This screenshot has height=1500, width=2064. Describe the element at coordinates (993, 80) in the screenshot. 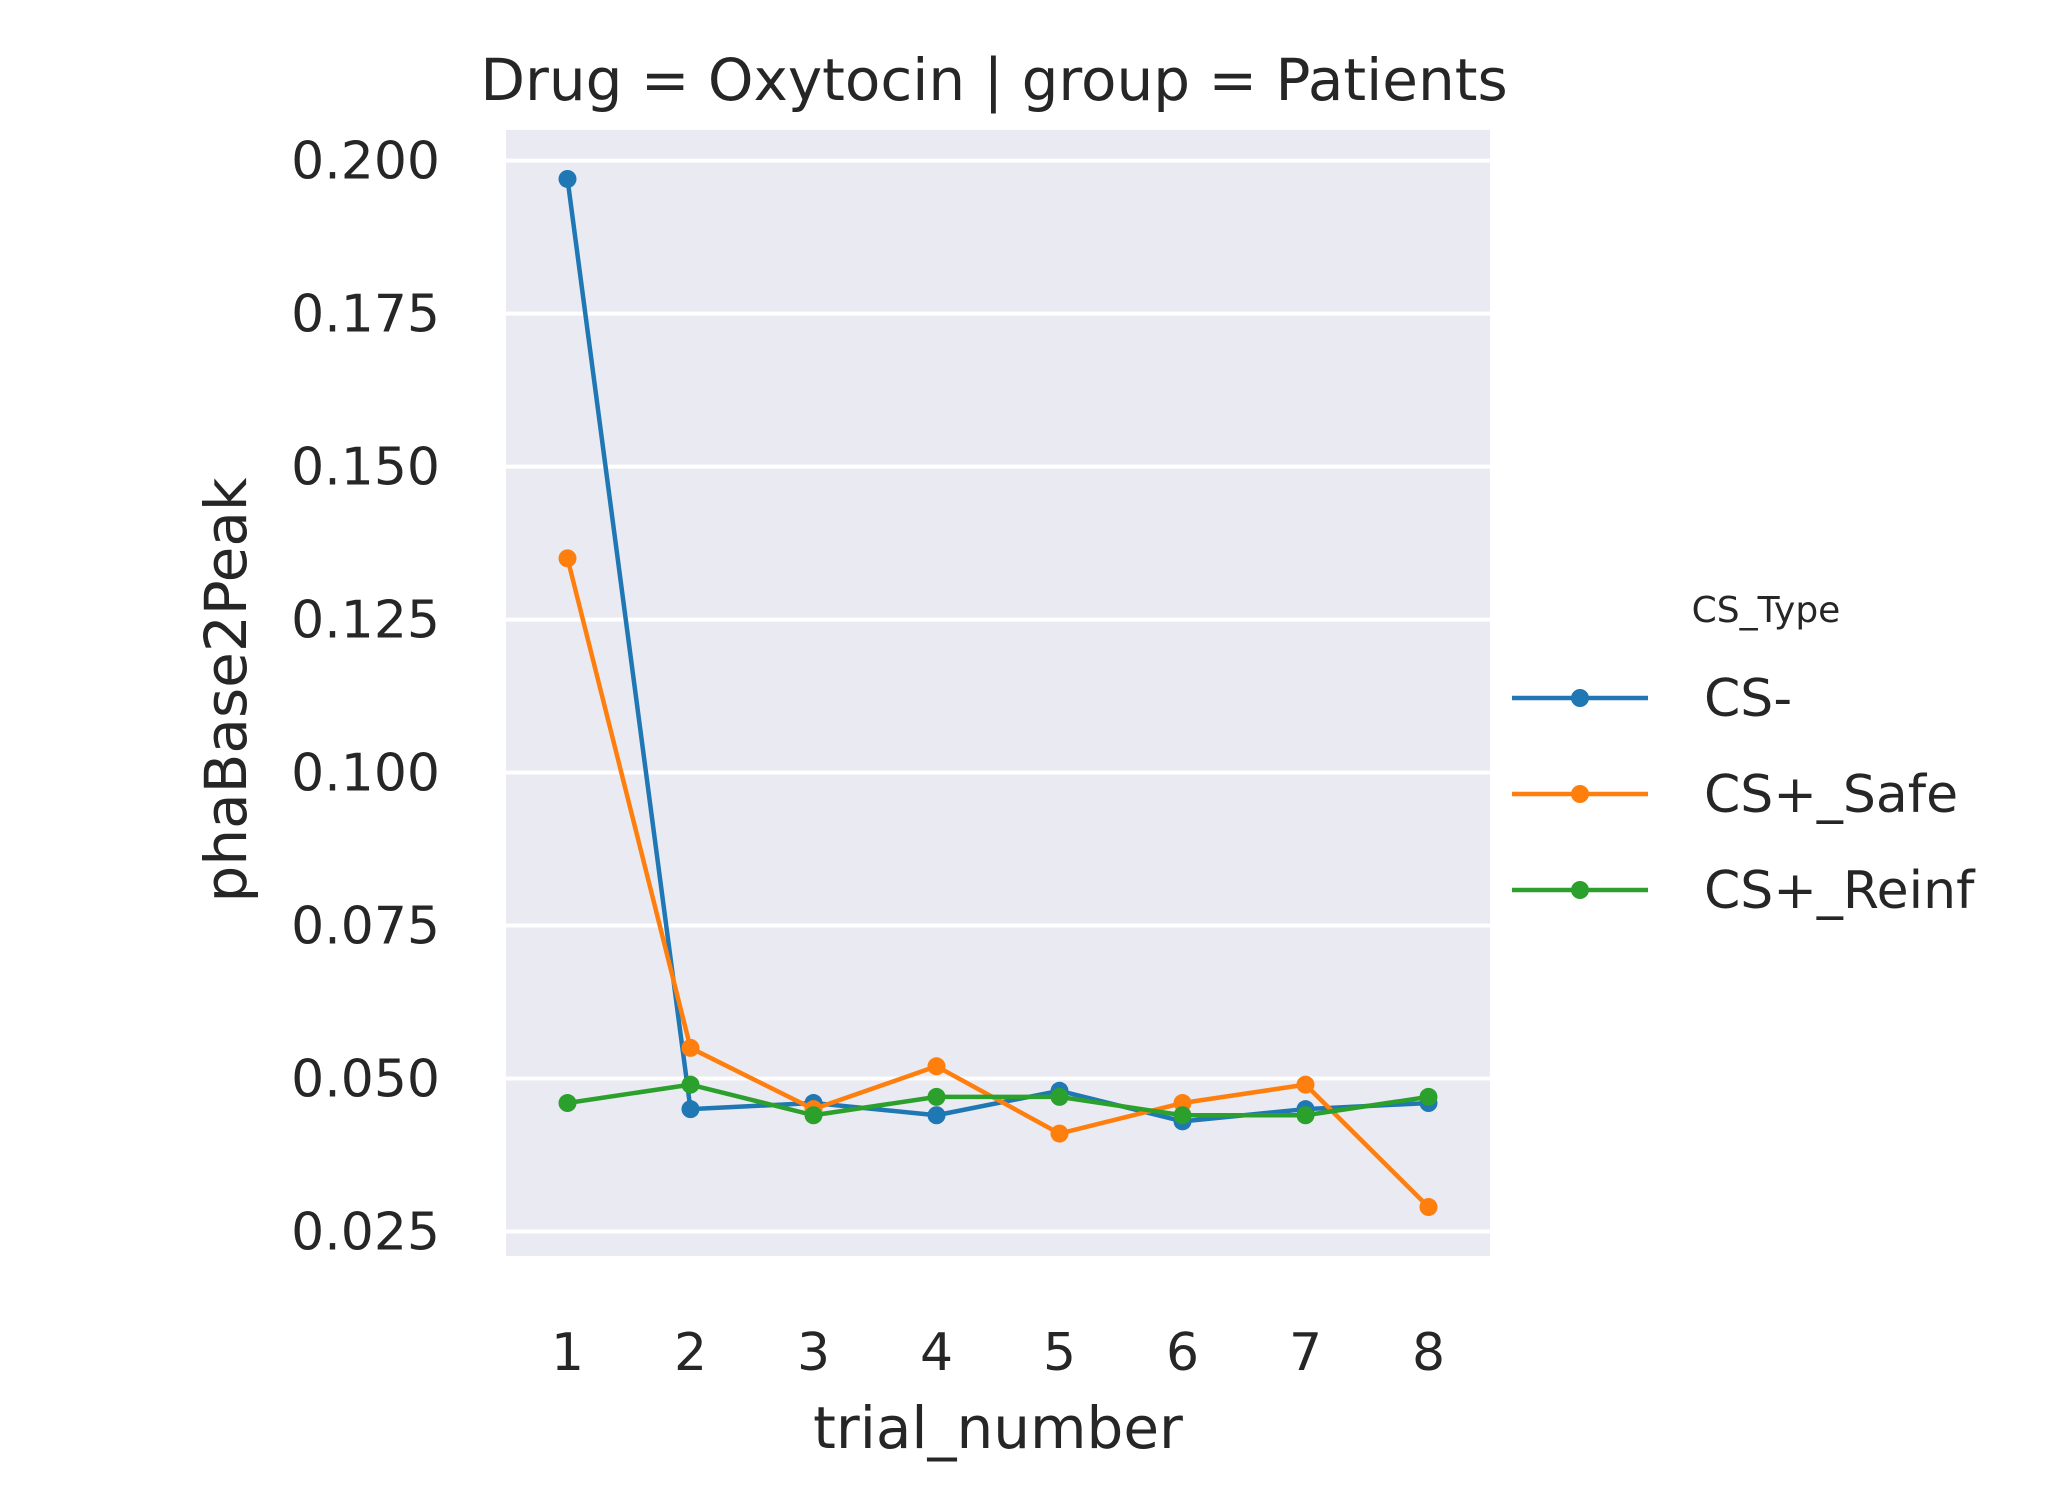

I see `chart-title: Drug = Oxytocin | group = Patients` at that location.